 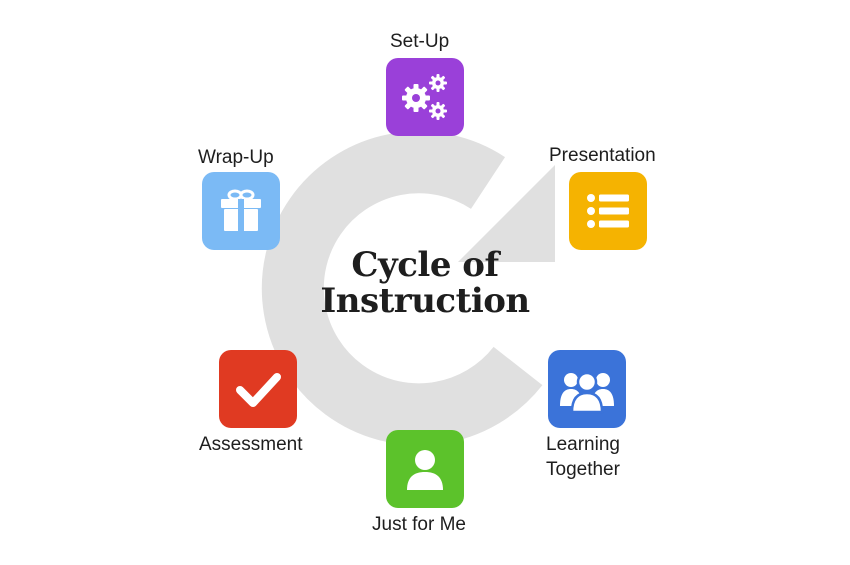 What do you see at coordinates (425, 301) in the screenshot?
I see `diagram-title-line-2: Instruction` at bounding box center [425, 301].